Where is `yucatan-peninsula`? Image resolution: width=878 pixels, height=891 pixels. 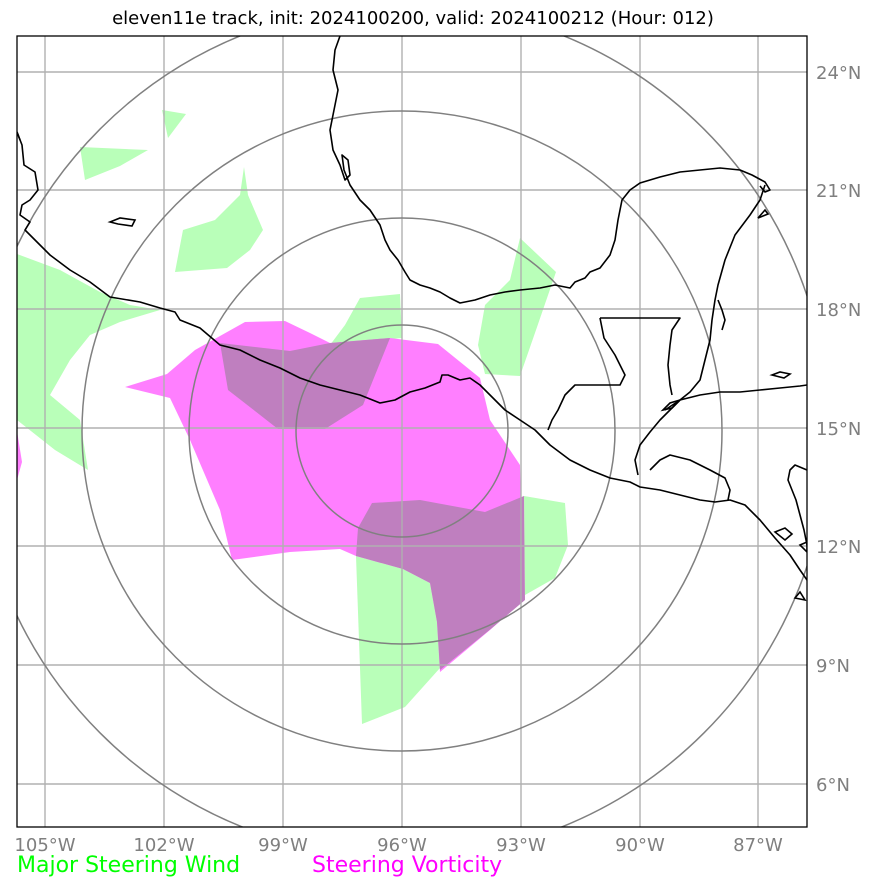
yucatan-peninsula is located at coordinates (700, 330).